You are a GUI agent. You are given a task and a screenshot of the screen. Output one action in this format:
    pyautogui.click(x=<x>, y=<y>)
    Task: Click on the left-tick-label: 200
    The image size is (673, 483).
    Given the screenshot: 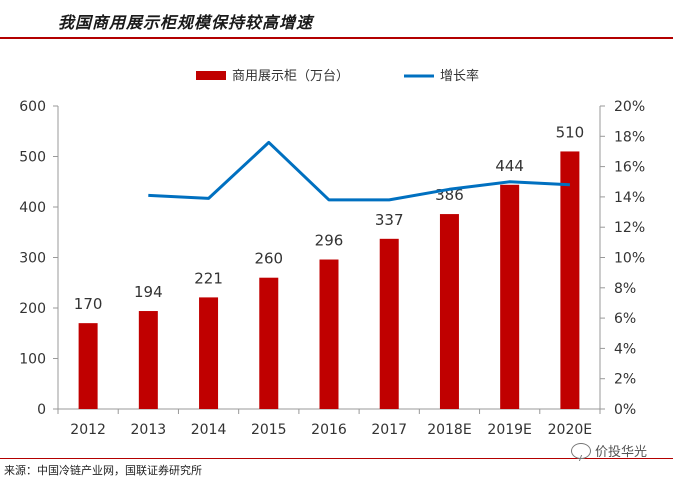 What is the action you would take?
    pyautogui.click(x=32, y=309)
    